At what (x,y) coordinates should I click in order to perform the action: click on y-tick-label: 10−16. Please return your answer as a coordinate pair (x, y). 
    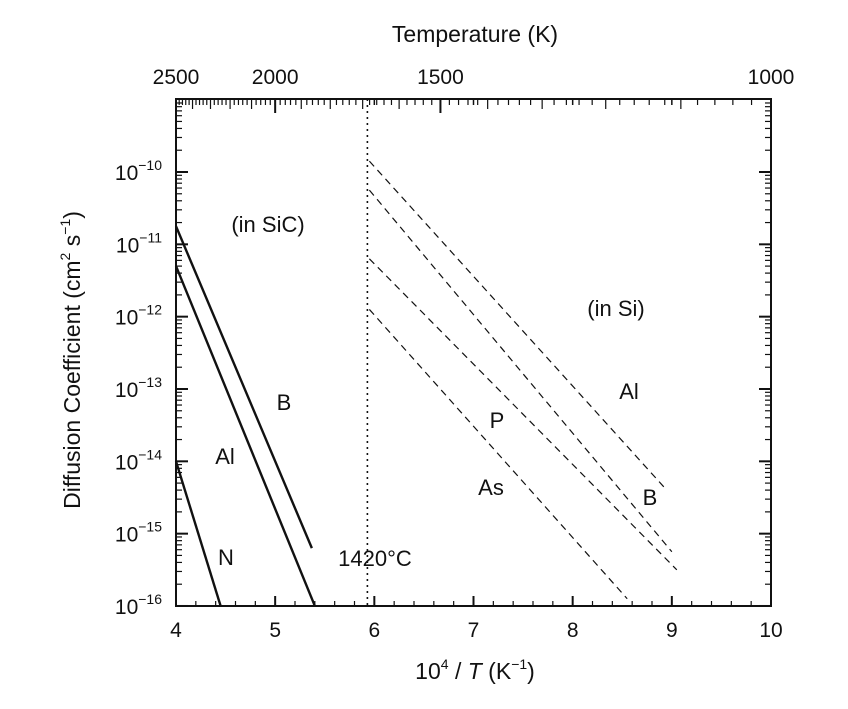
    Looking at the image, I should click on (138, 605).